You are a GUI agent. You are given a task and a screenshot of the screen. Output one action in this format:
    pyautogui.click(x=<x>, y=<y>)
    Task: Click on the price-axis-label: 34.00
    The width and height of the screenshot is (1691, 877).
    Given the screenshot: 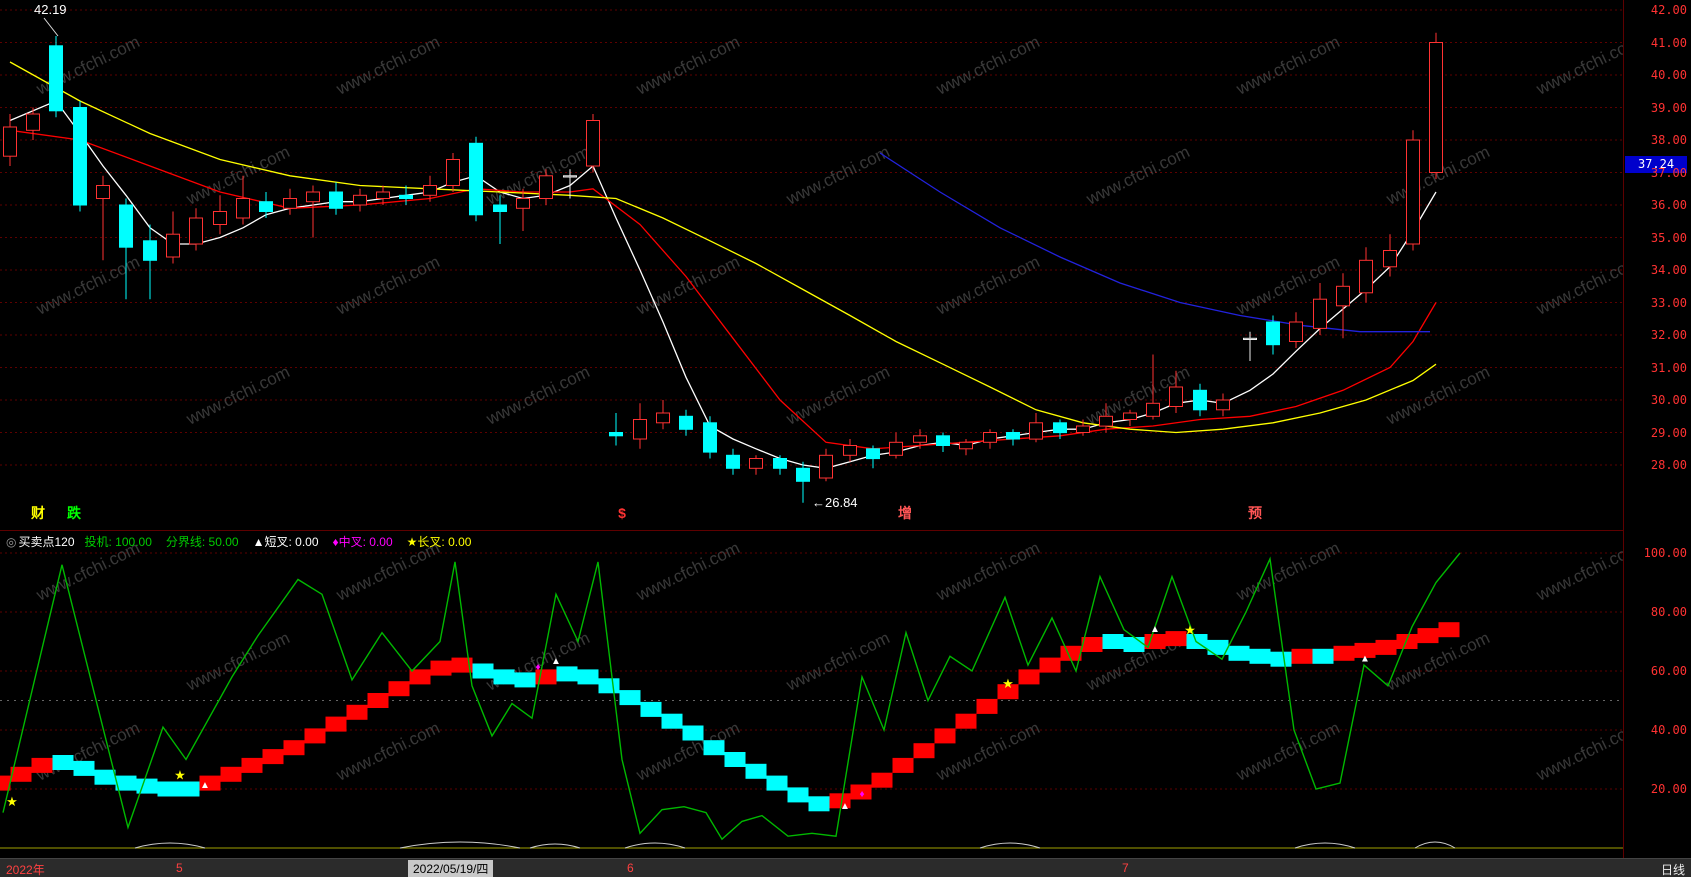 What is the action you would take?
    pyautogui.click(x=1668, y=270)
    